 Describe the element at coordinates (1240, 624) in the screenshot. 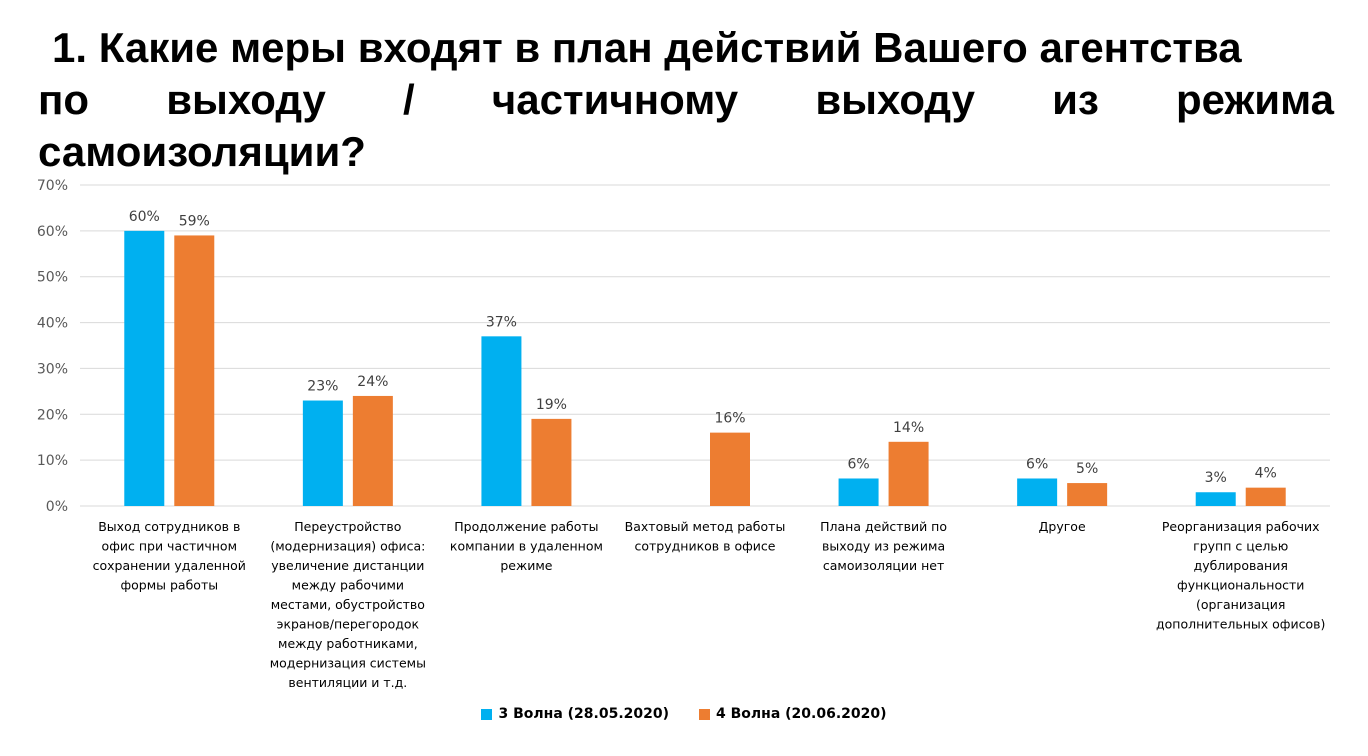

I see `x-tick-label-line: дополнительных офисов)` at that location.